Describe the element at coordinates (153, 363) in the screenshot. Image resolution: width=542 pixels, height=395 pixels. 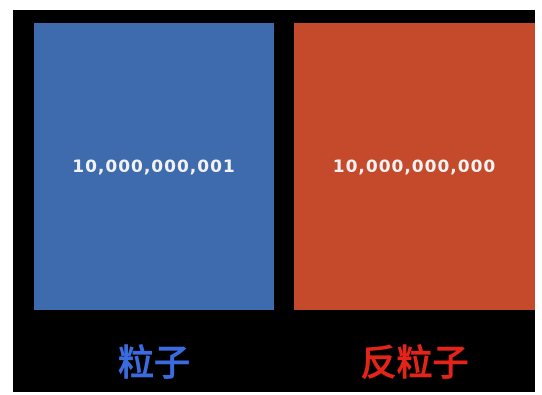
I see `particle-label: 粒子` at that location.